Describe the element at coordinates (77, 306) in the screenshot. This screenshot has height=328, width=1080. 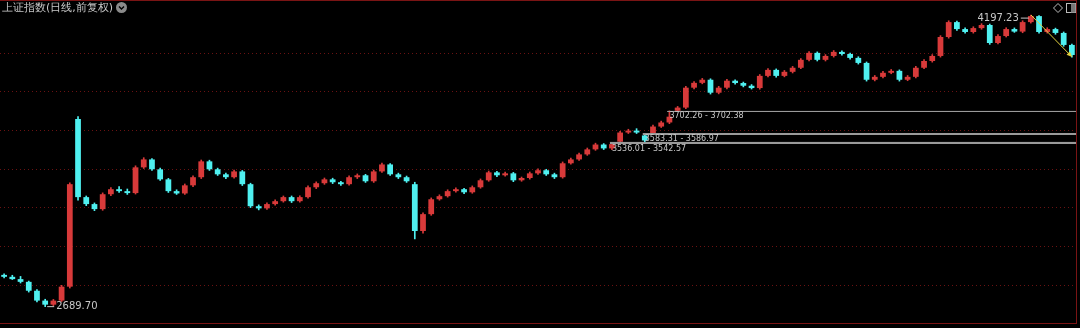
I see `annotation: 2689.70` at that location.